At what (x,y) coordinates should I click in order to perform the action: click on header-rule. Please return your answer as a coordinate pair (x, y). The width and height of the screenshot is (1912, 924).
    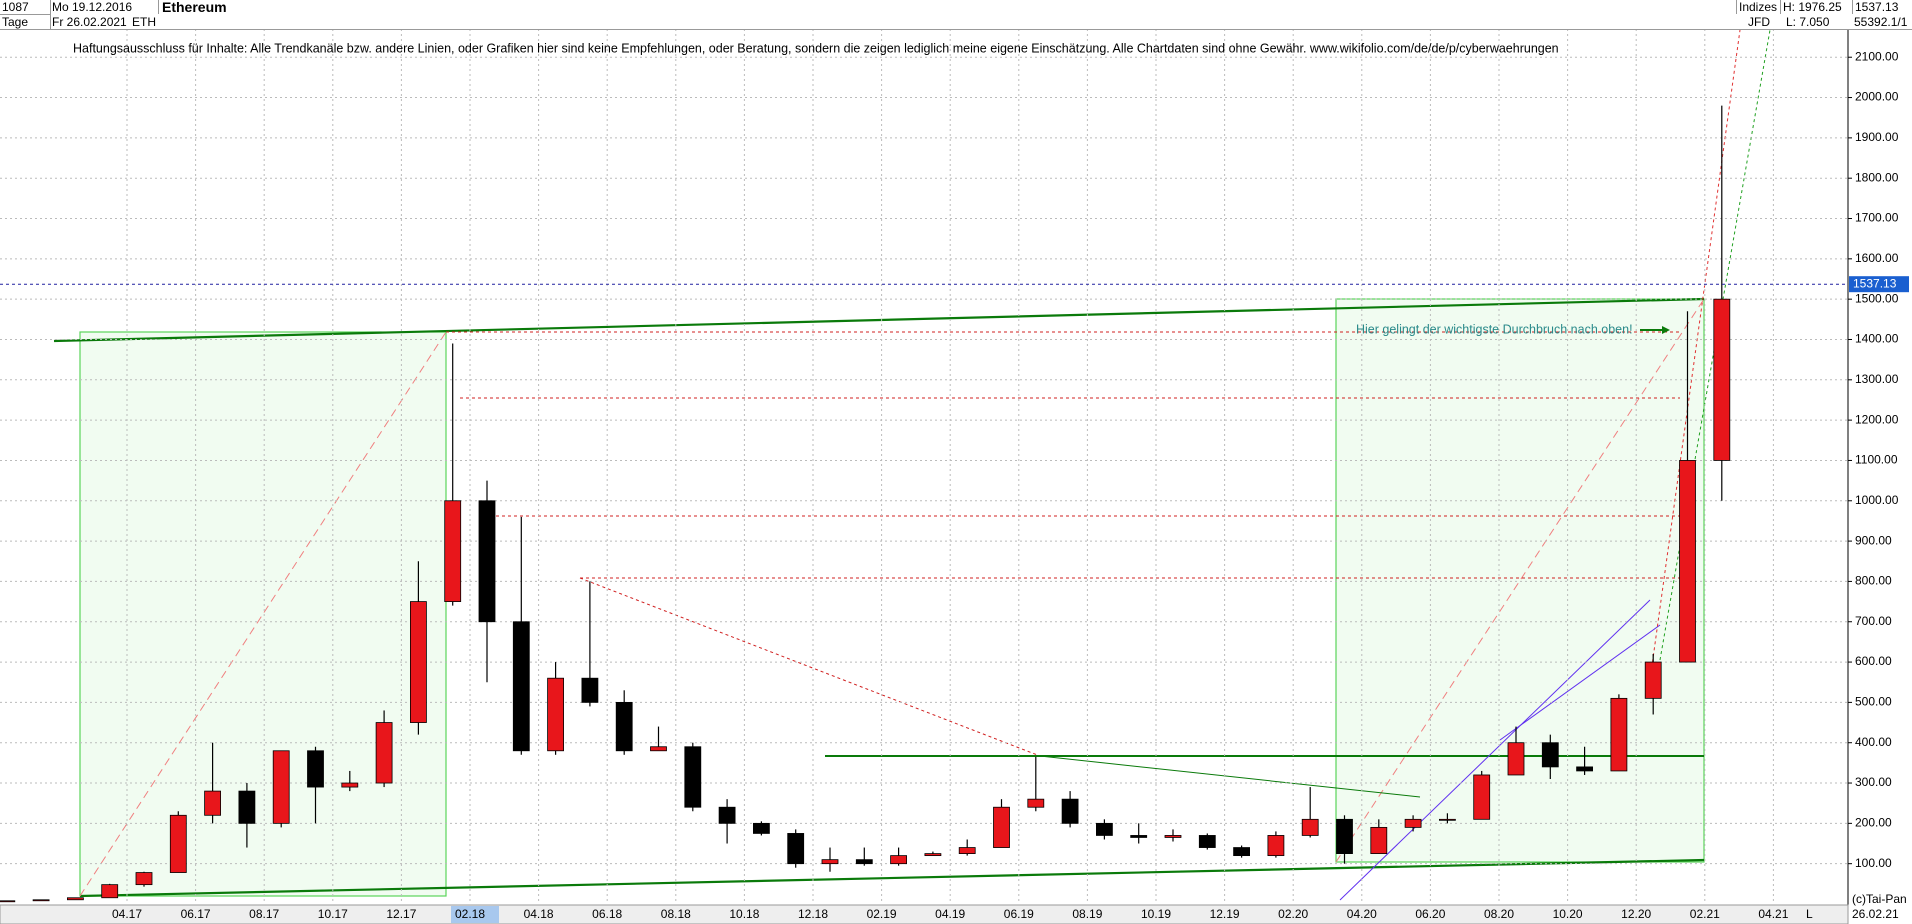
    Looking at the image, I should click on (956, 29).